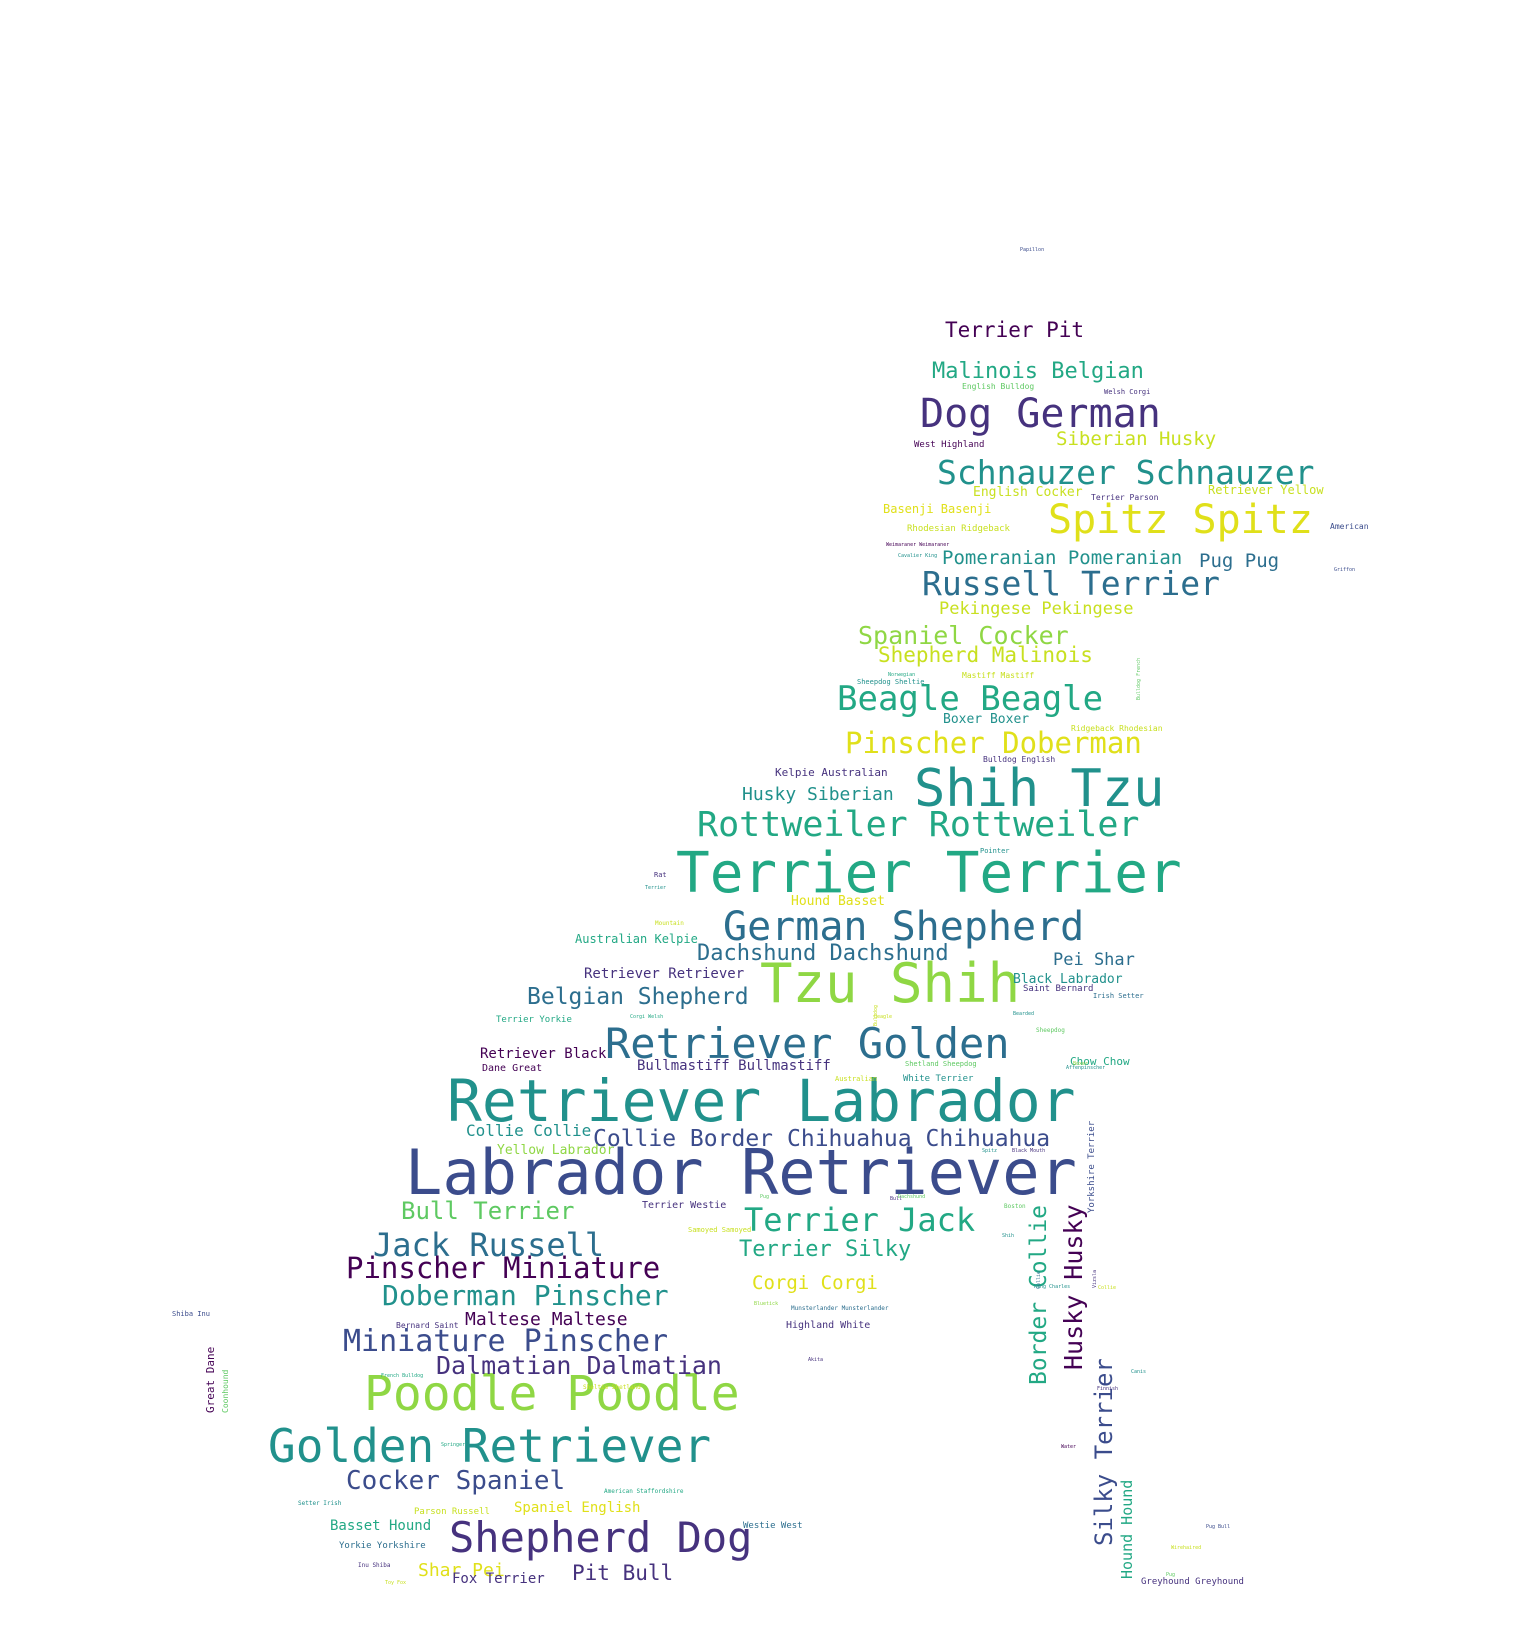  Describe the element at coordinates (1266, 490) in the screenshot. I see `cloud-word: Retriever Yellow` at that location.